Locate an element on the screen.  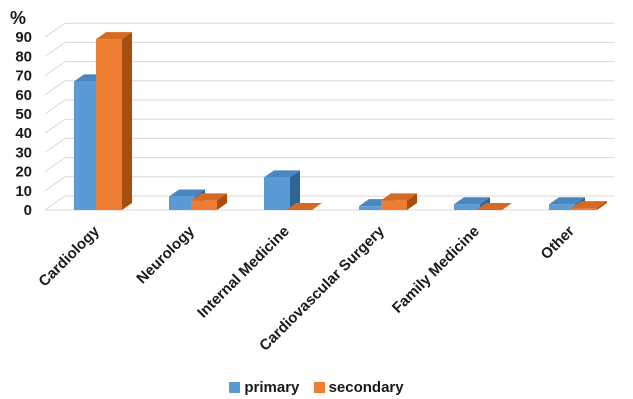
y-tick-label: 10 is located at coordinates (23, 191).